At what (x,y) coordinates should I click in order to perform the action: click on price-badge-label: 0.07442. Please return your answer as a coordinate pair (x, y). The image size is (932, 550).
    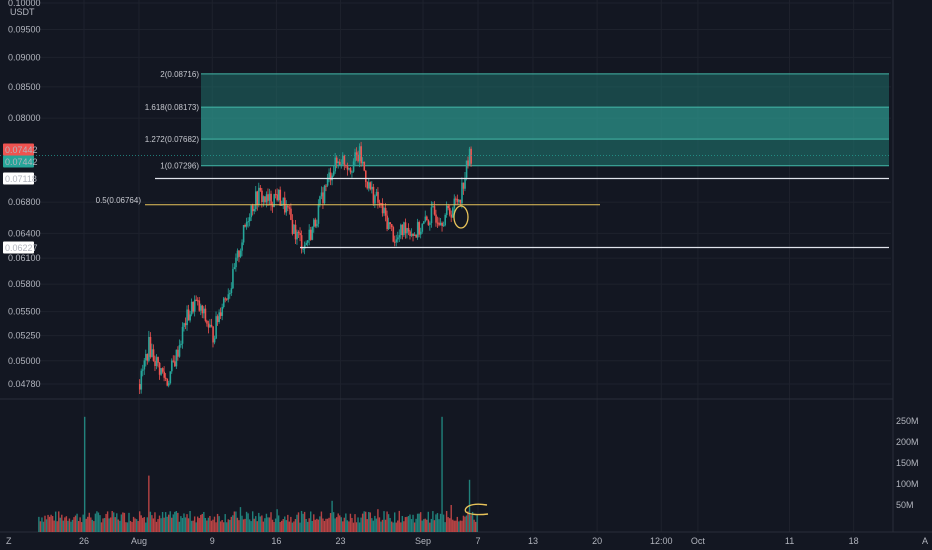
    Looking at the image, I should click on (21, 150).